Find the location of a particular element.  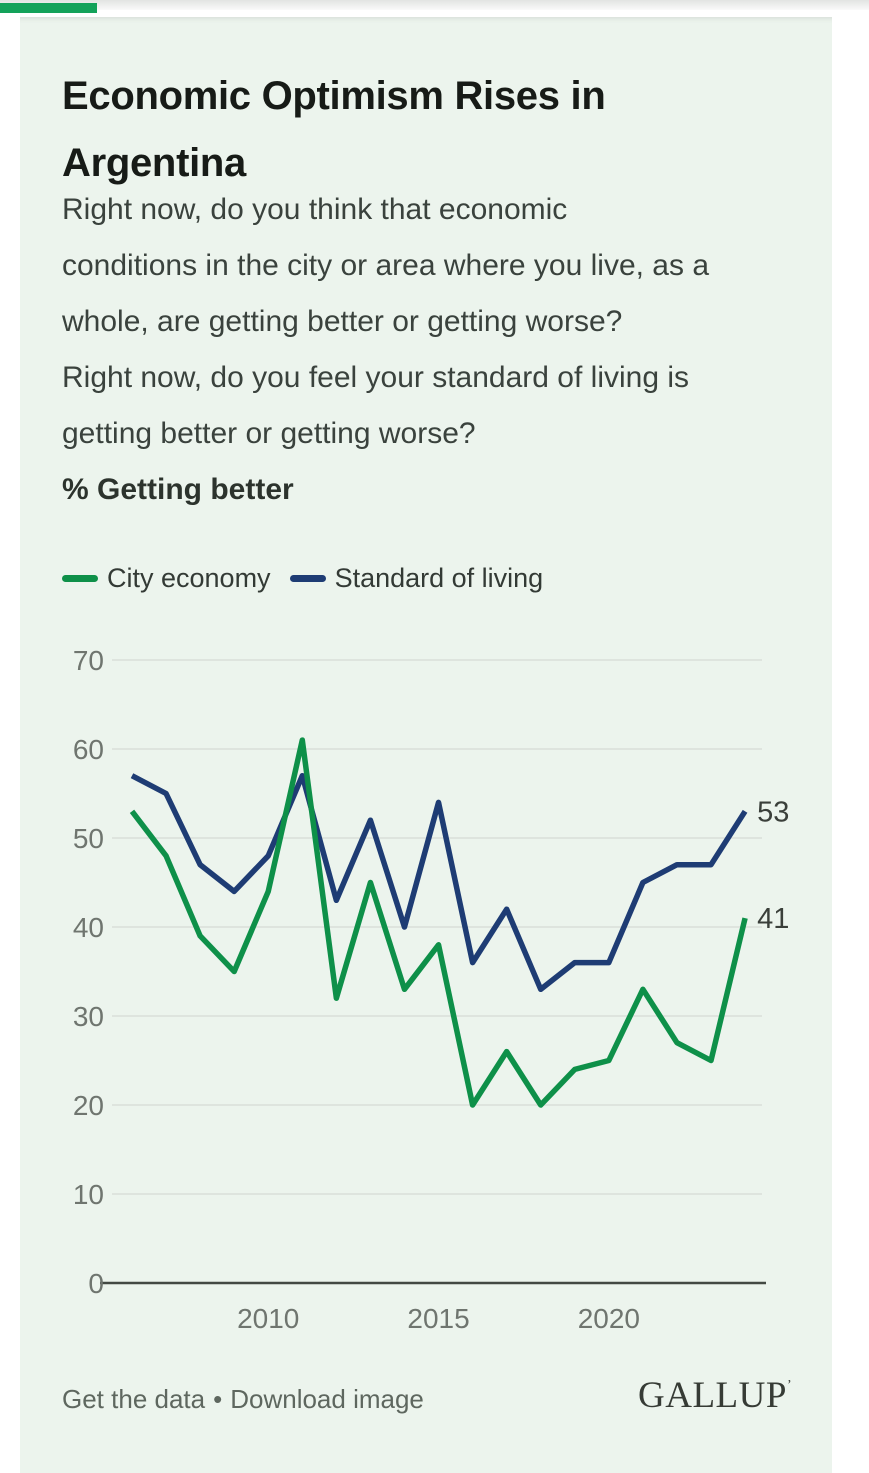

chart-legend: City economy Standard of living is located at coordinates (302, 578).